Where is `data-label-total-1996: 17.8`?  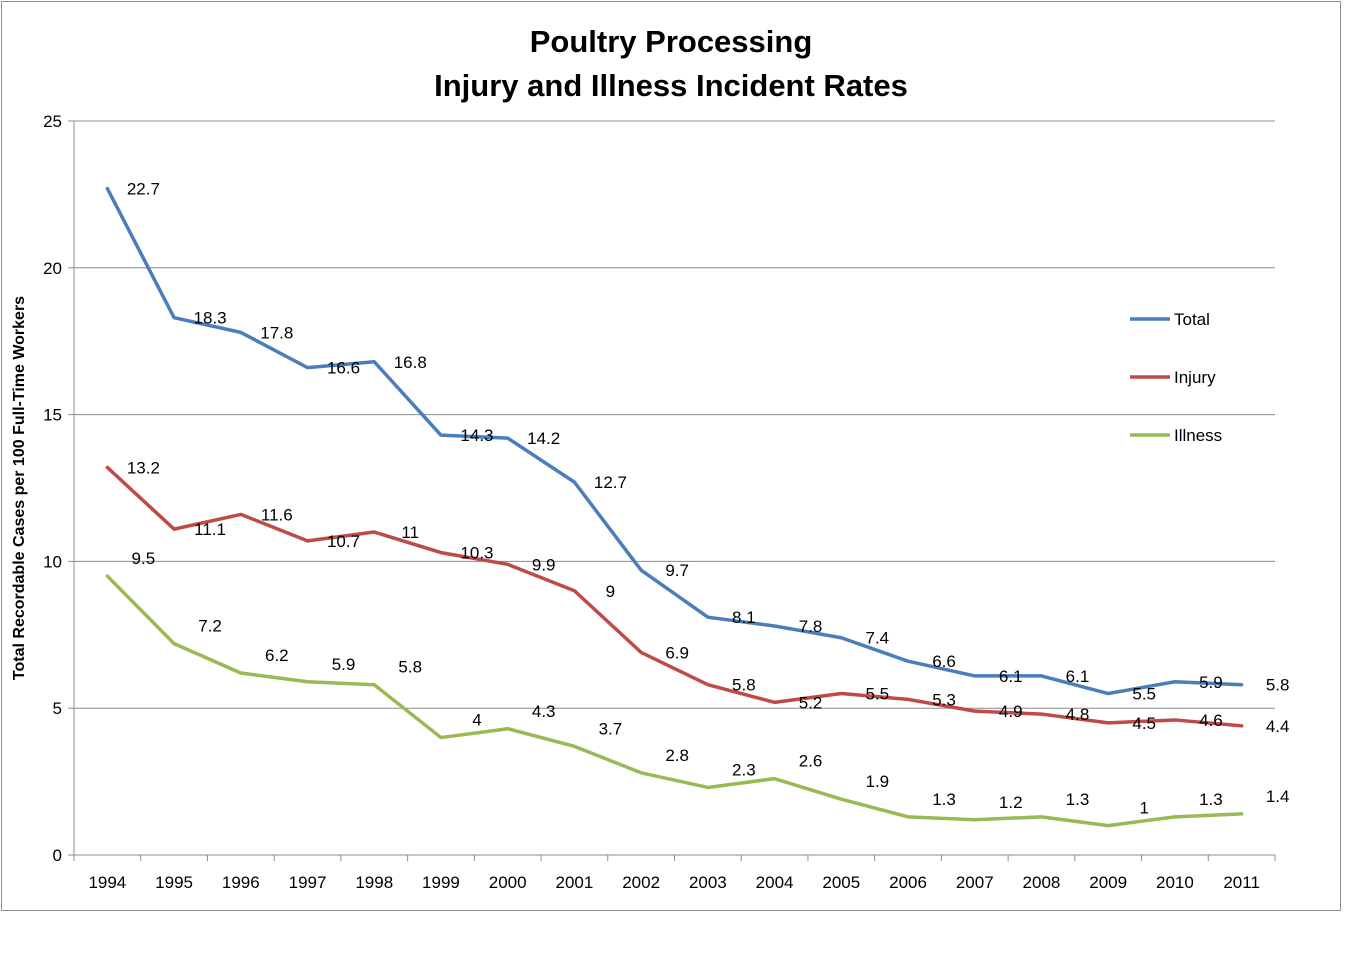
data-label-total-1996: 17.8 is located at coordinates (276, 332).